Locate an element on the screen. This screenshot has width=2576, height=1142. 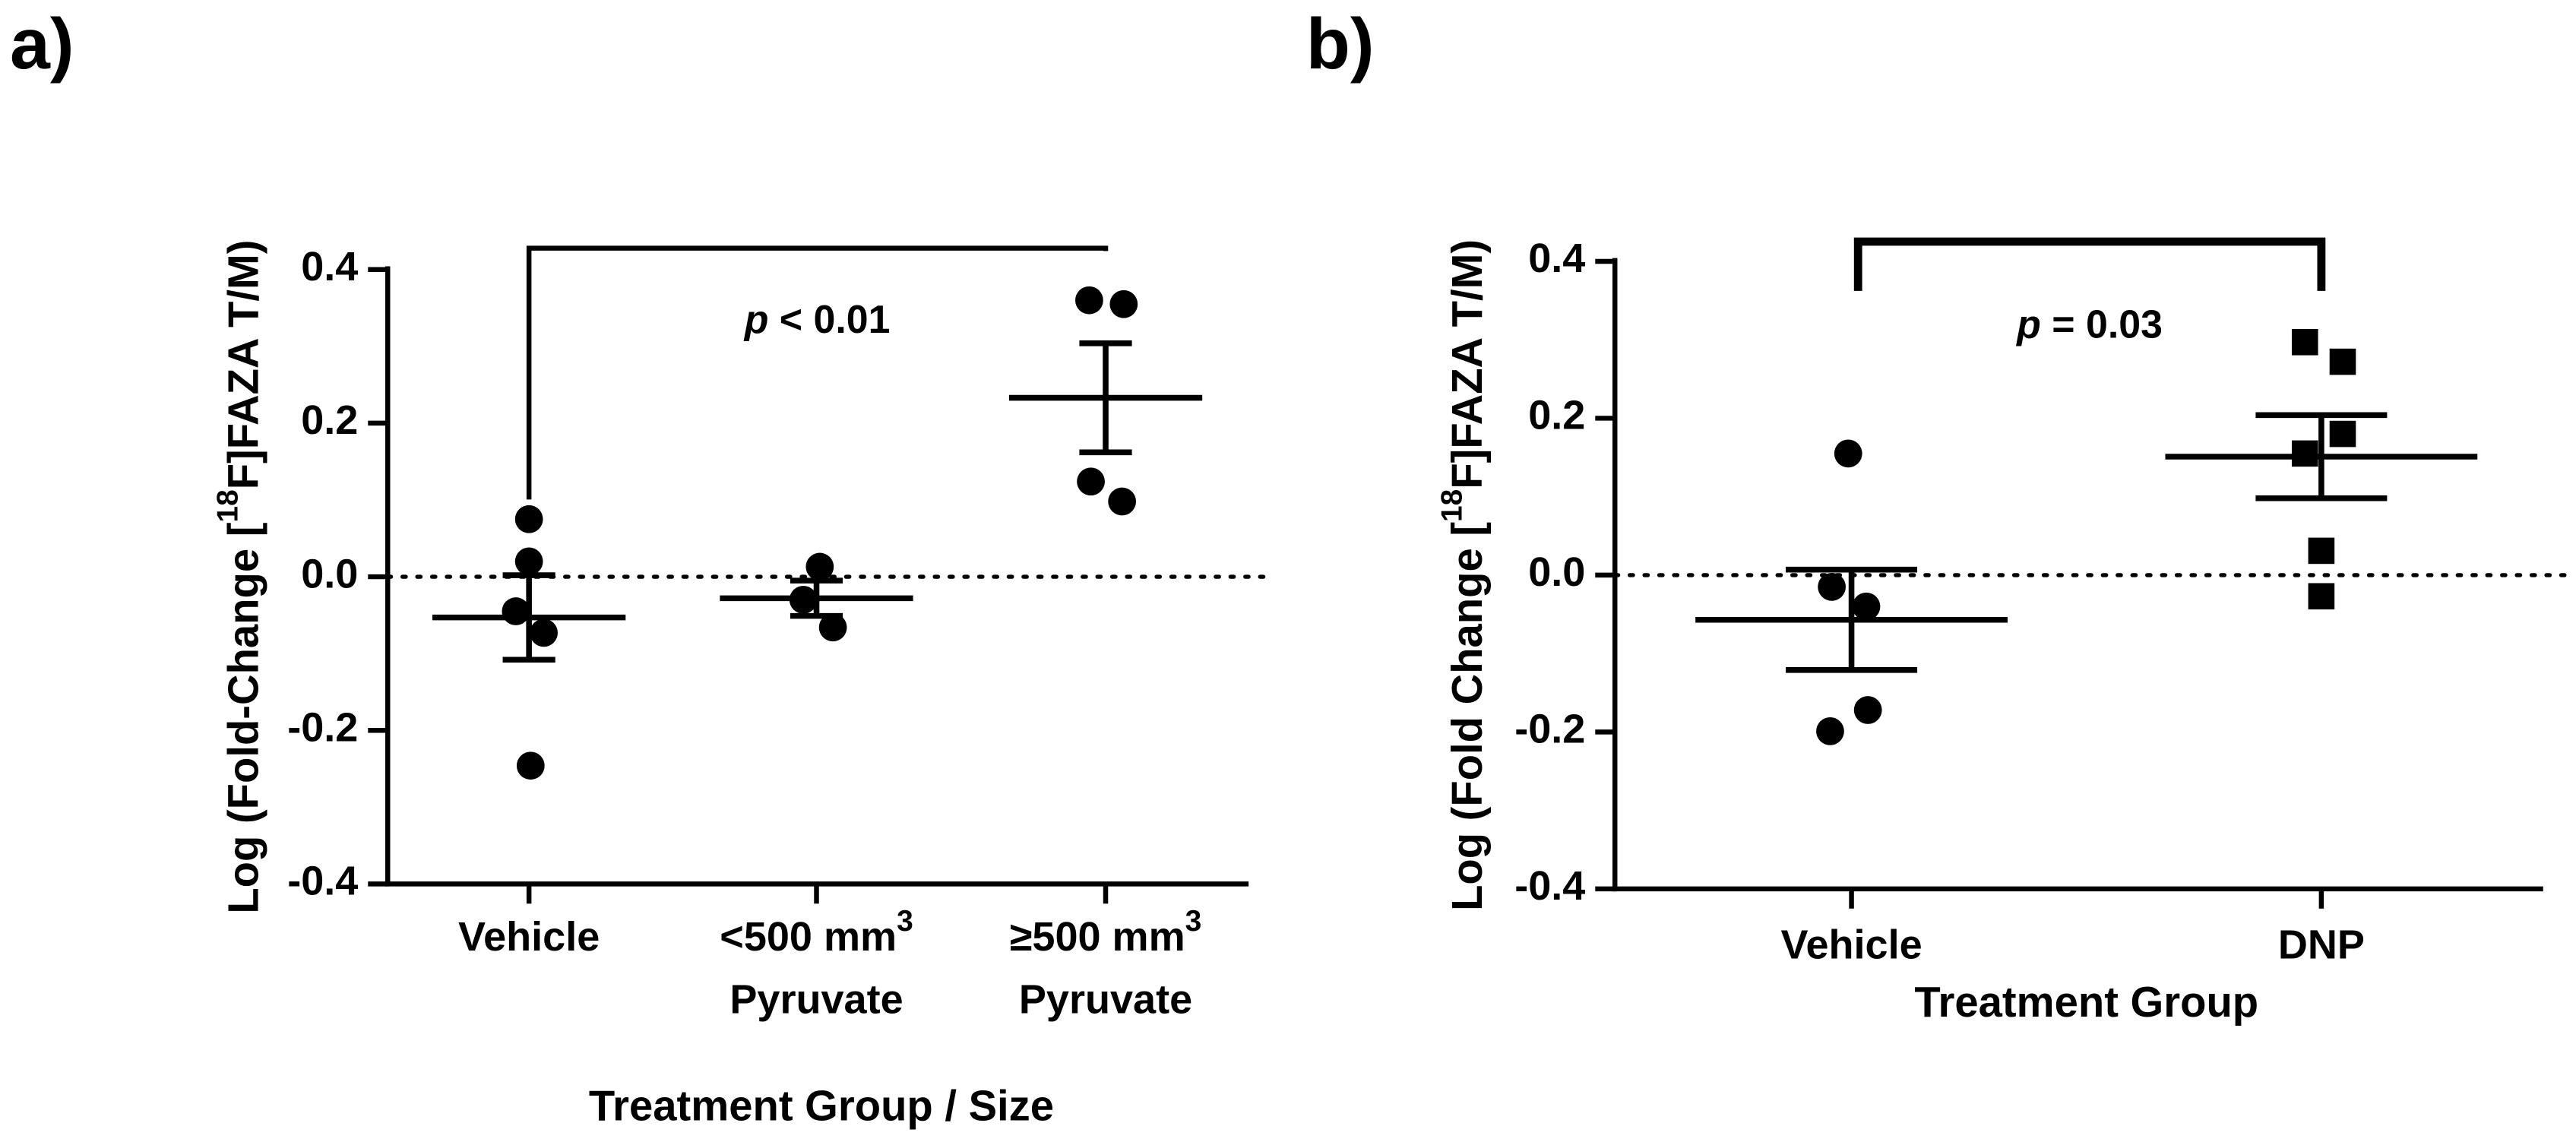
y-axis-label: Log (Fold Change [18F]FAZA T/M) is located at coordinates (1463, 575).